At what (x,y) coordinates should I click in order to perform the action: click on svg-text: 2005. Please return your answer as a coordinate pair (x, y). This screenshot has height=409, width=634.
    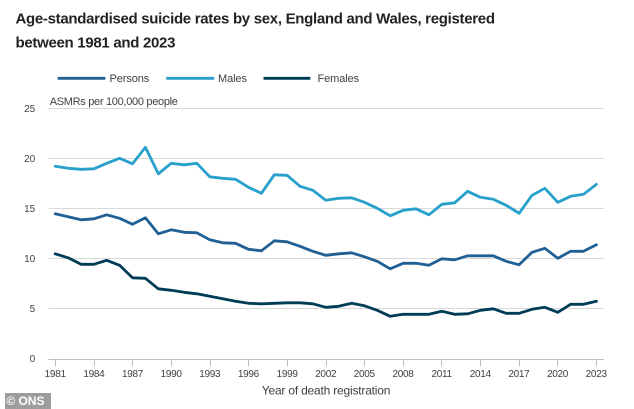
    Looking at the image, I should click on (365, 374).